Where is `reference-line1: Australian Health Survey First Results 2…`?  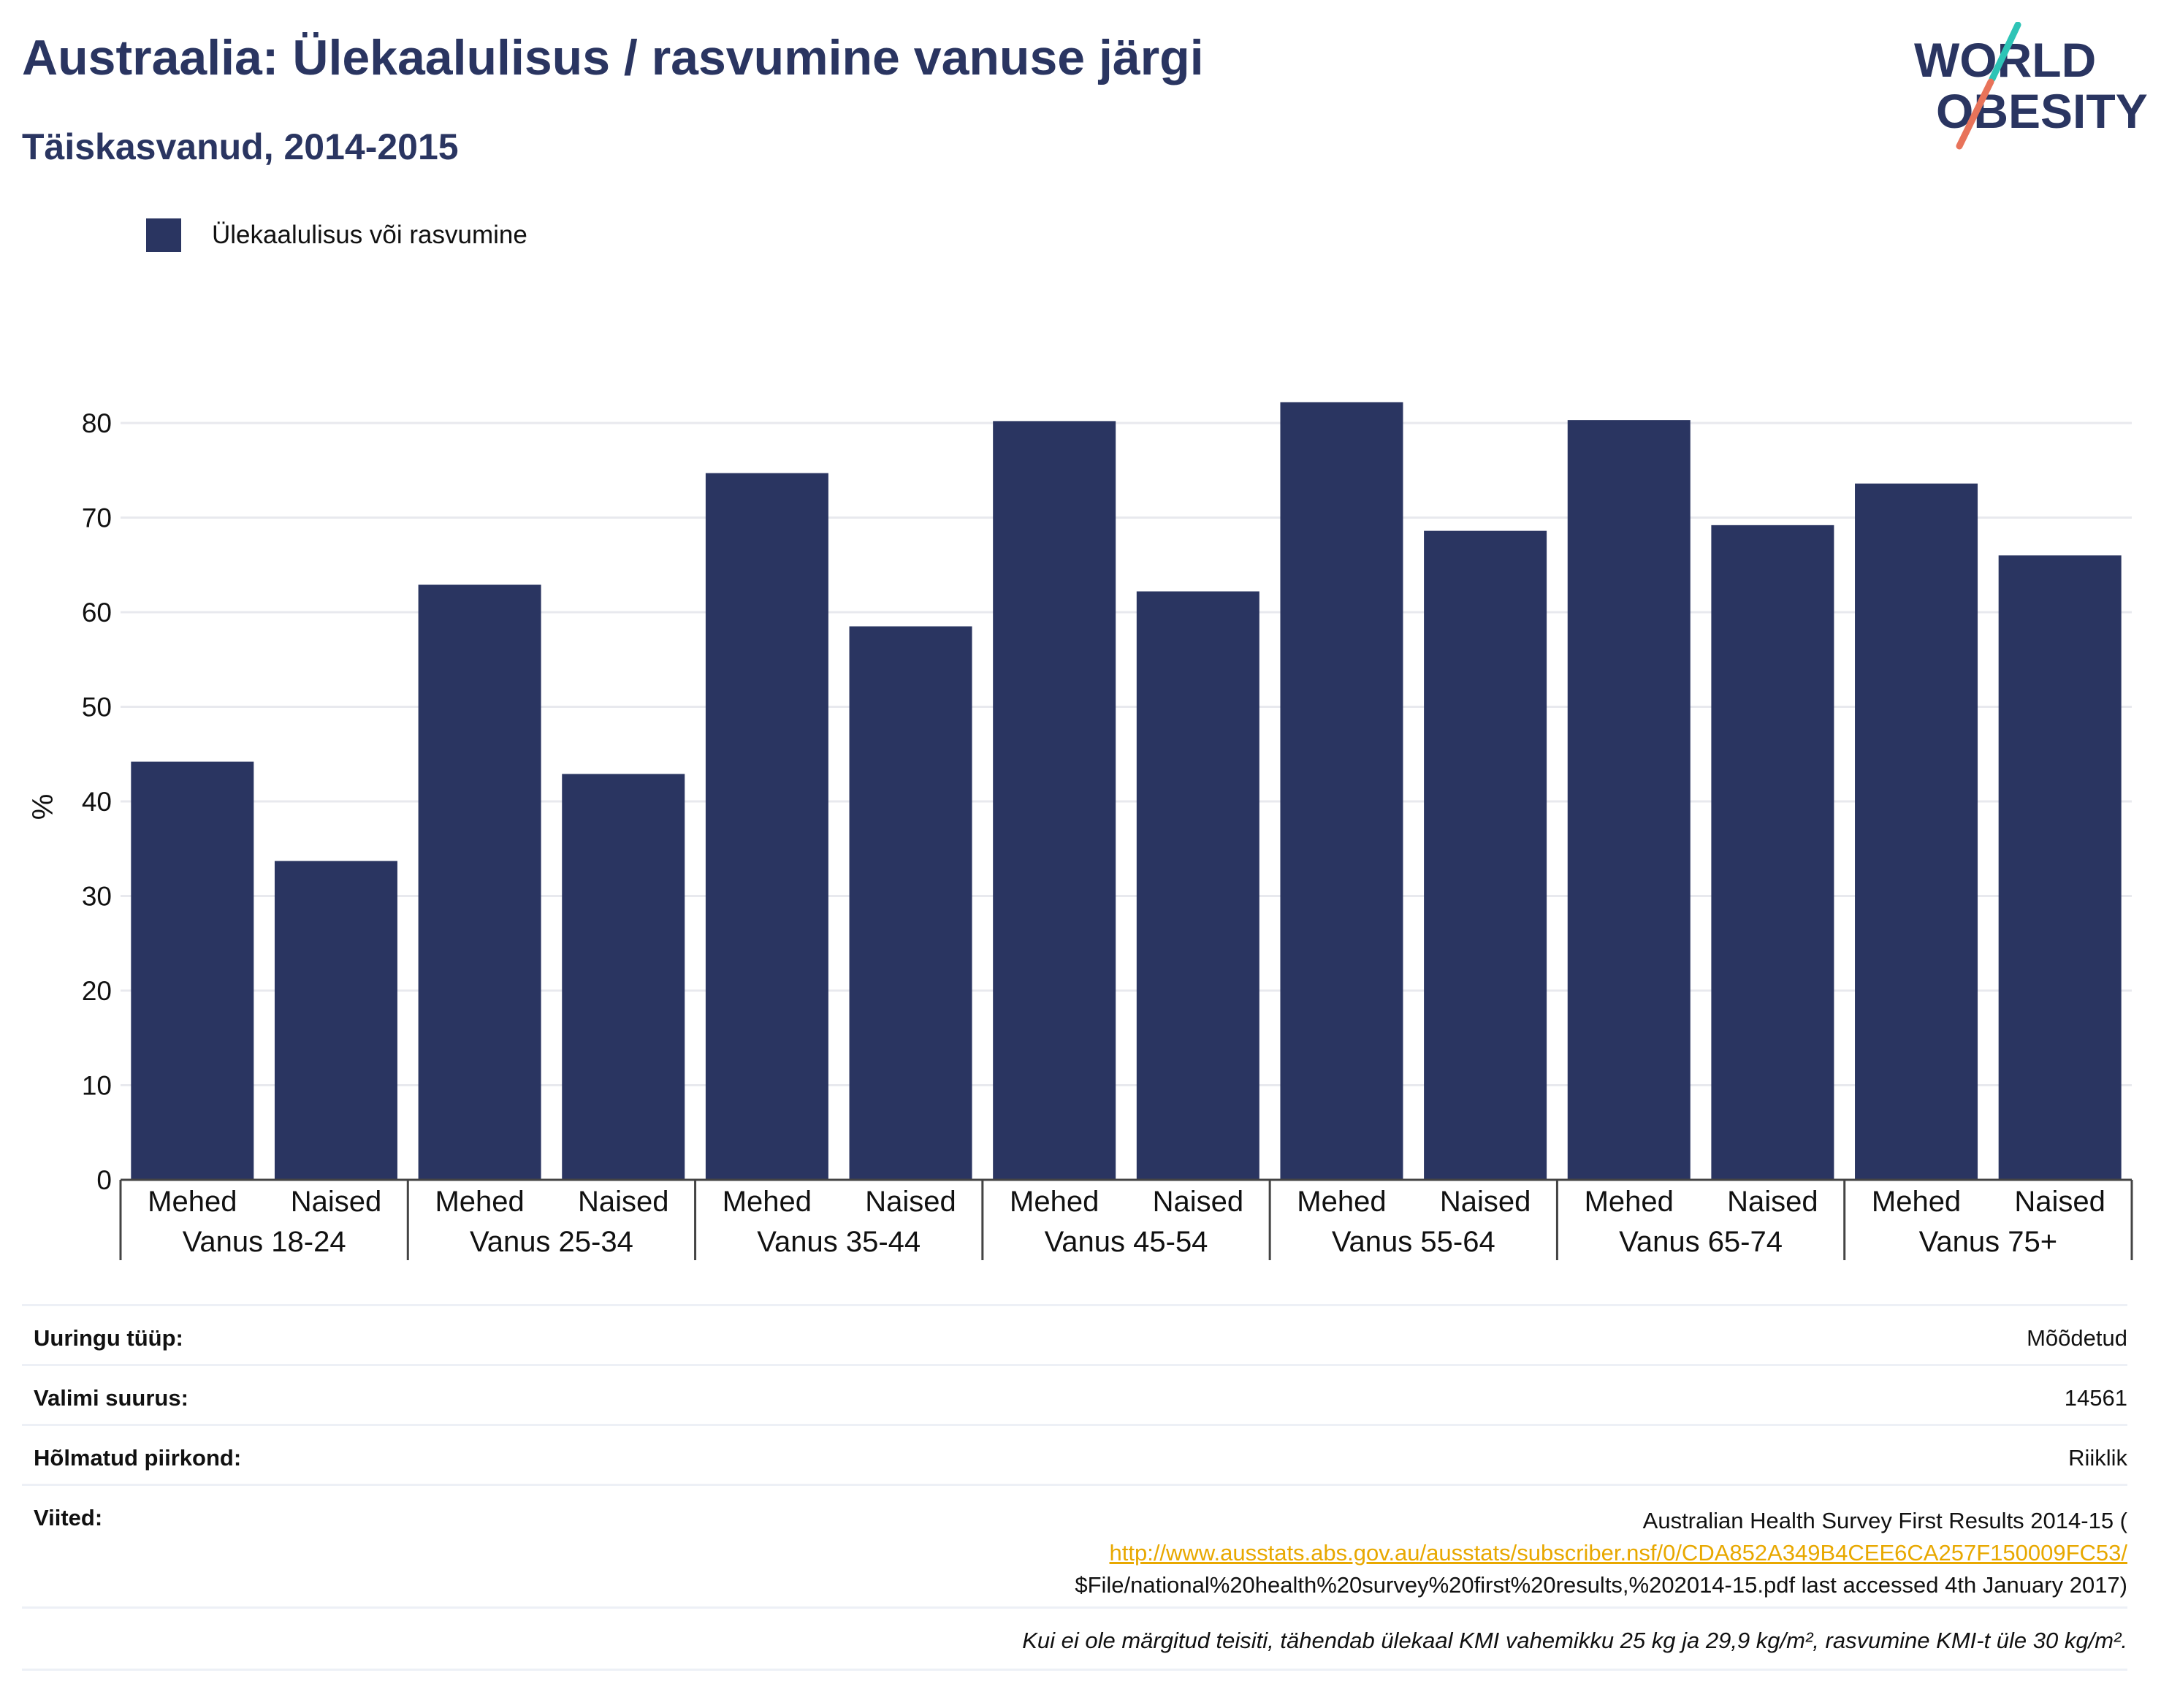
reference-line1: Australian Health Survey First Results 2… is located at coordinates (1885, 1521).